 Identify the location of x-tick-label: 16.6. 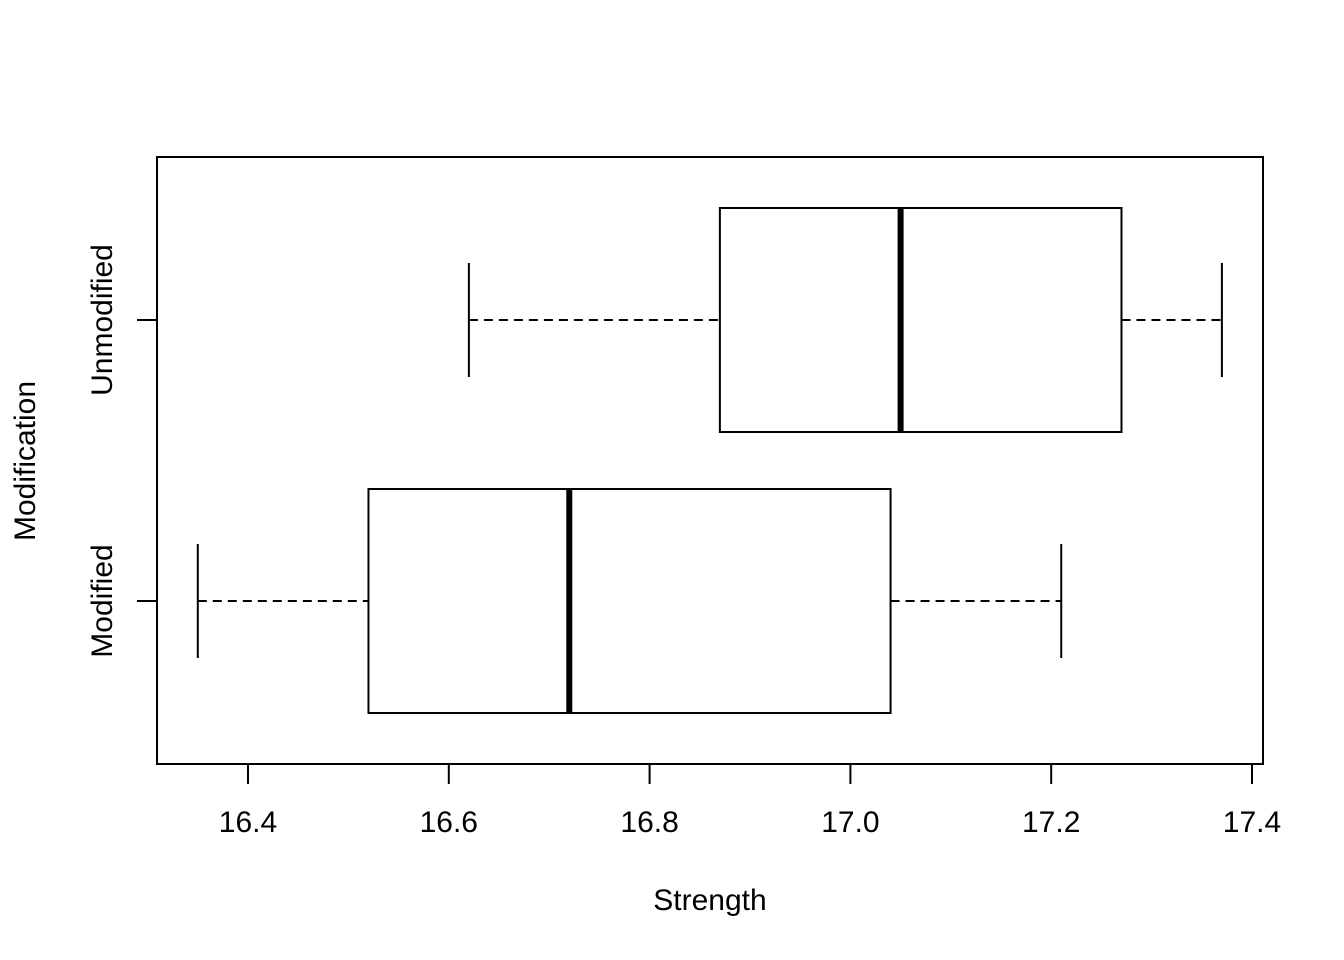
(449, 822).